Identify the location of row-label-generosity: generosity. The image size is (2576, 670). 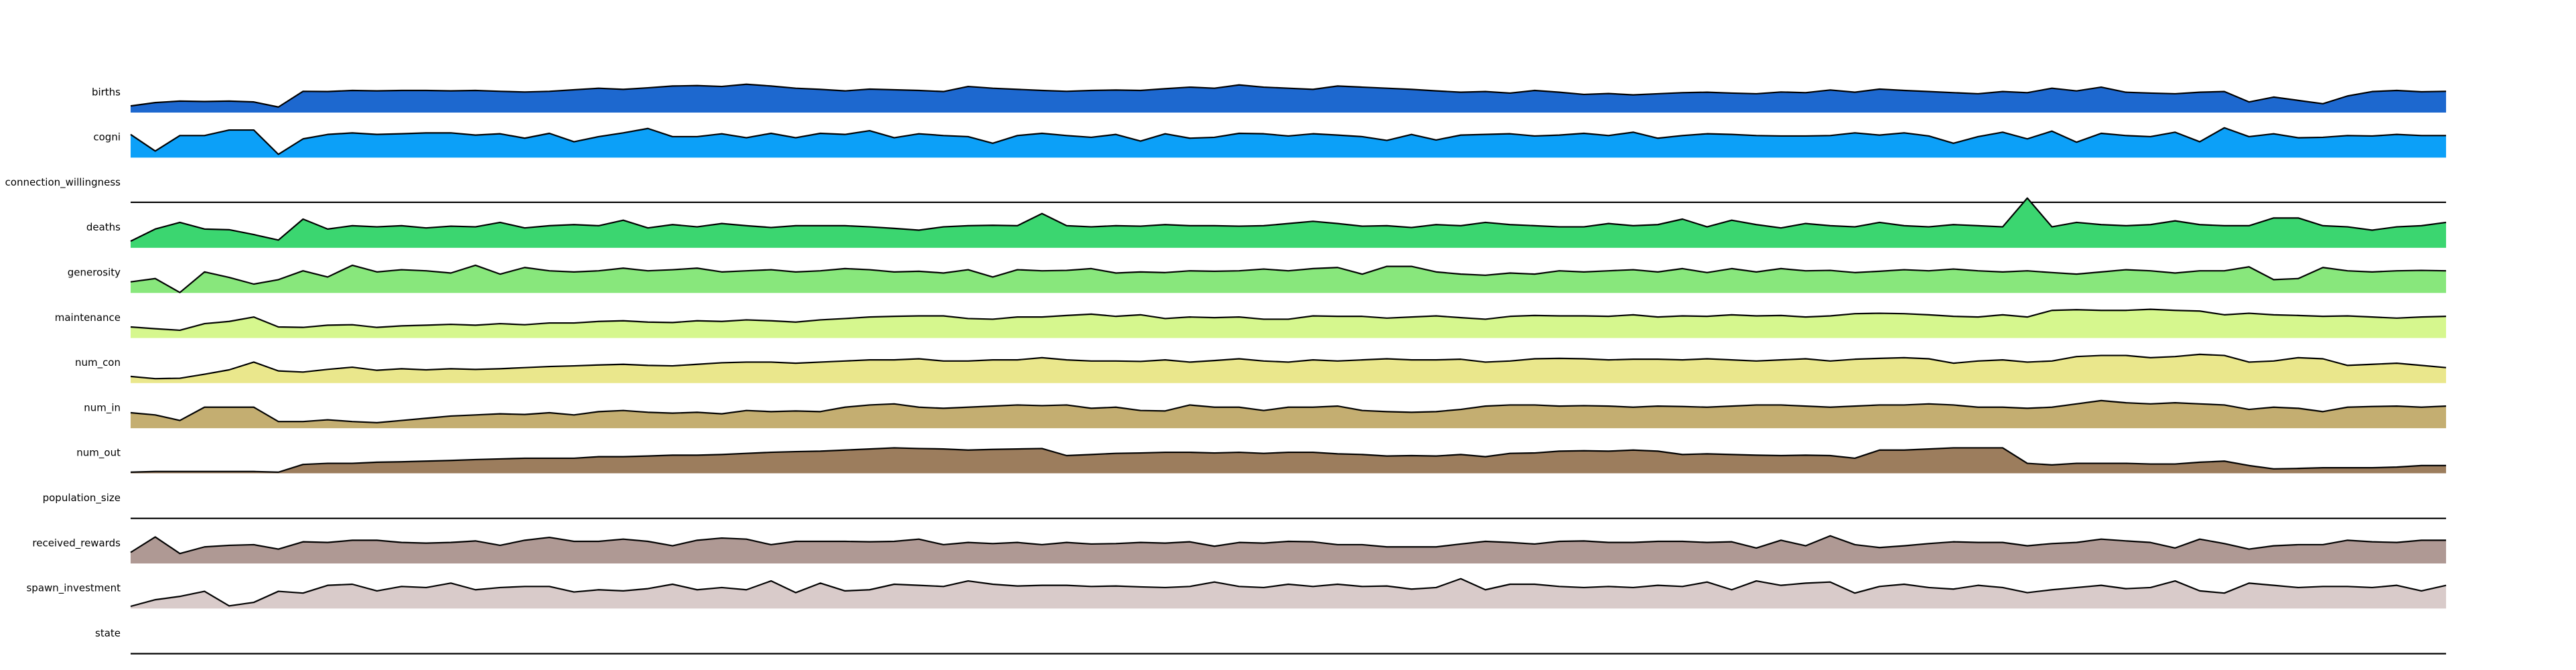
(94, 272).